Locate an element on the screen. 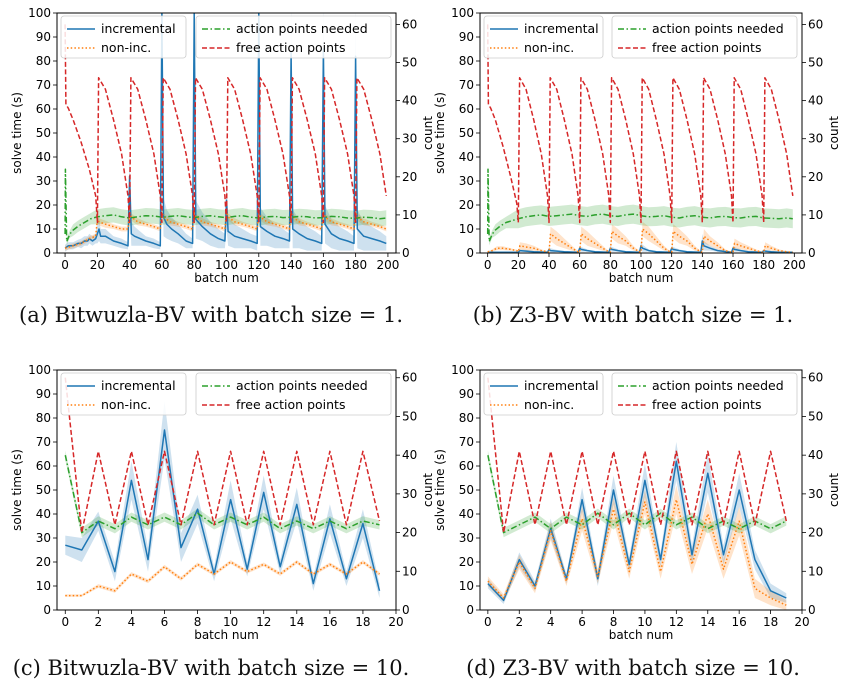  y2-tick-label: 10 is located at coordinates (409, 215).